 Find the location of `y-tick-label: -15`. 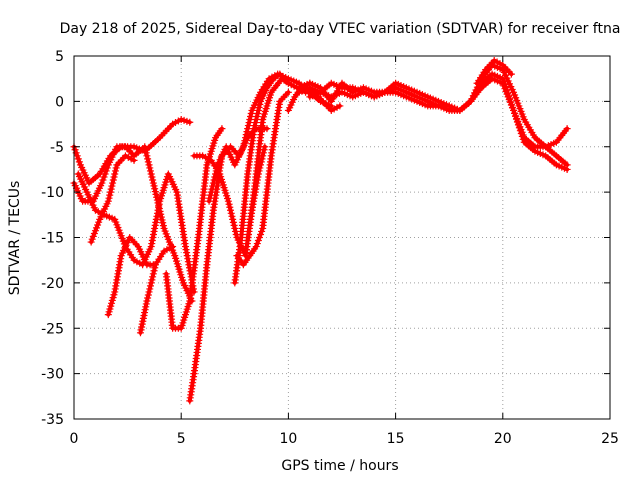

y-tick-label: -15 is located at coordinates (52, 239).